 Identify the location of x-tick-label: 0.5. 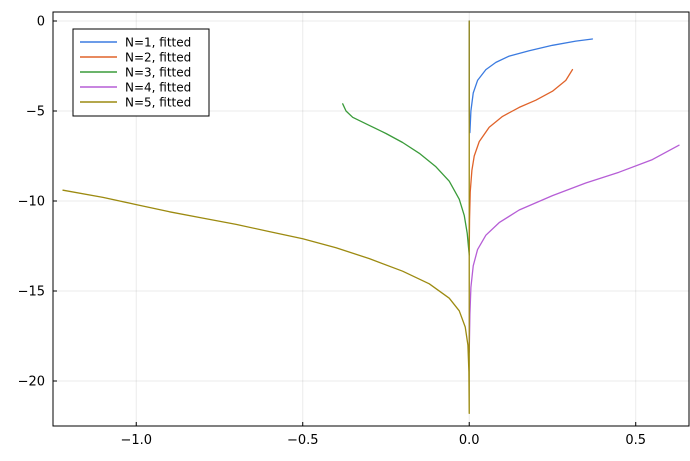
(635, 440).